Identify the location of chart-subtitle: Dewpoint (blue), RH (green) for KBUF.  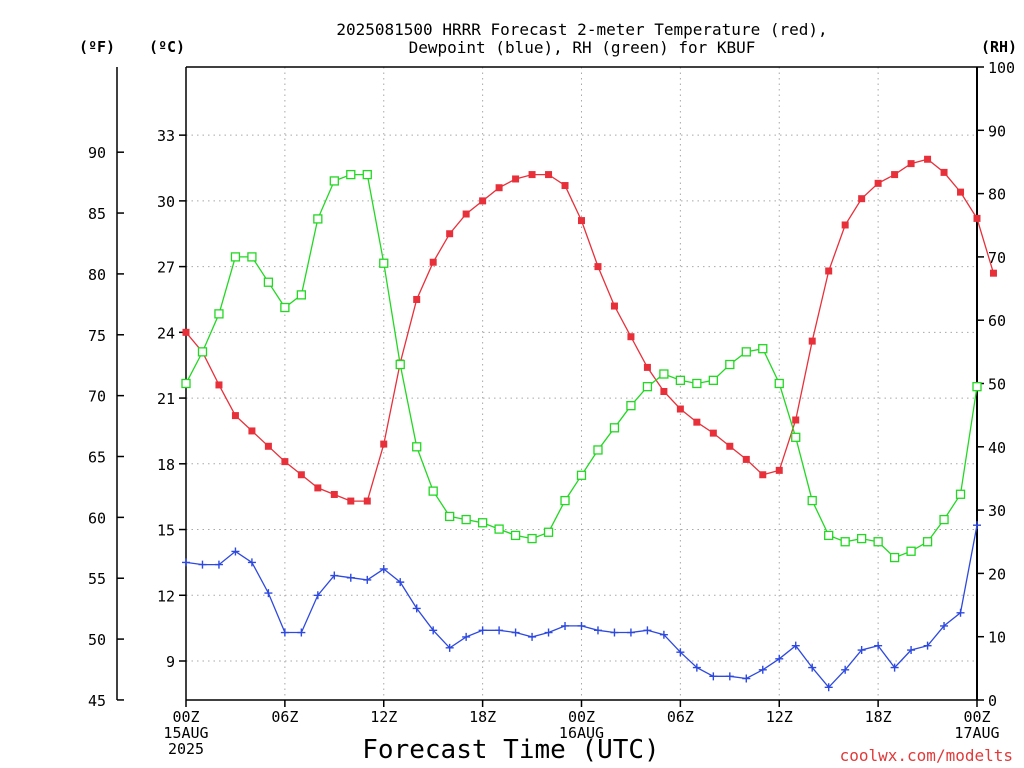
(582, 47).